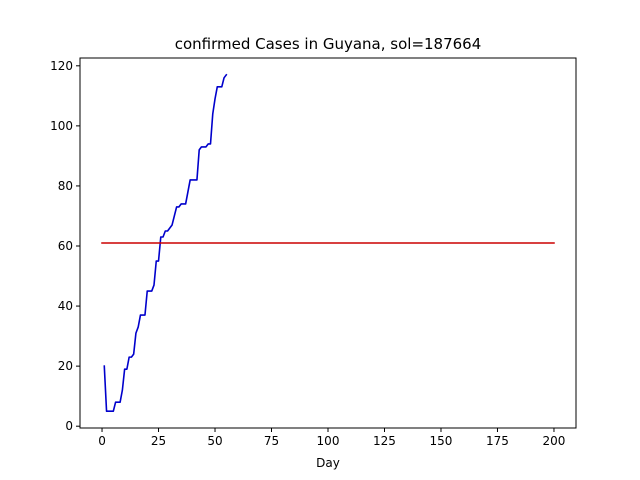 The height and width of the screenshot is (480, 640). What do you see at coordinates (441, 441) in the screenshot?
I see `x-tick-label: 150` at bounding box center [441, 441].